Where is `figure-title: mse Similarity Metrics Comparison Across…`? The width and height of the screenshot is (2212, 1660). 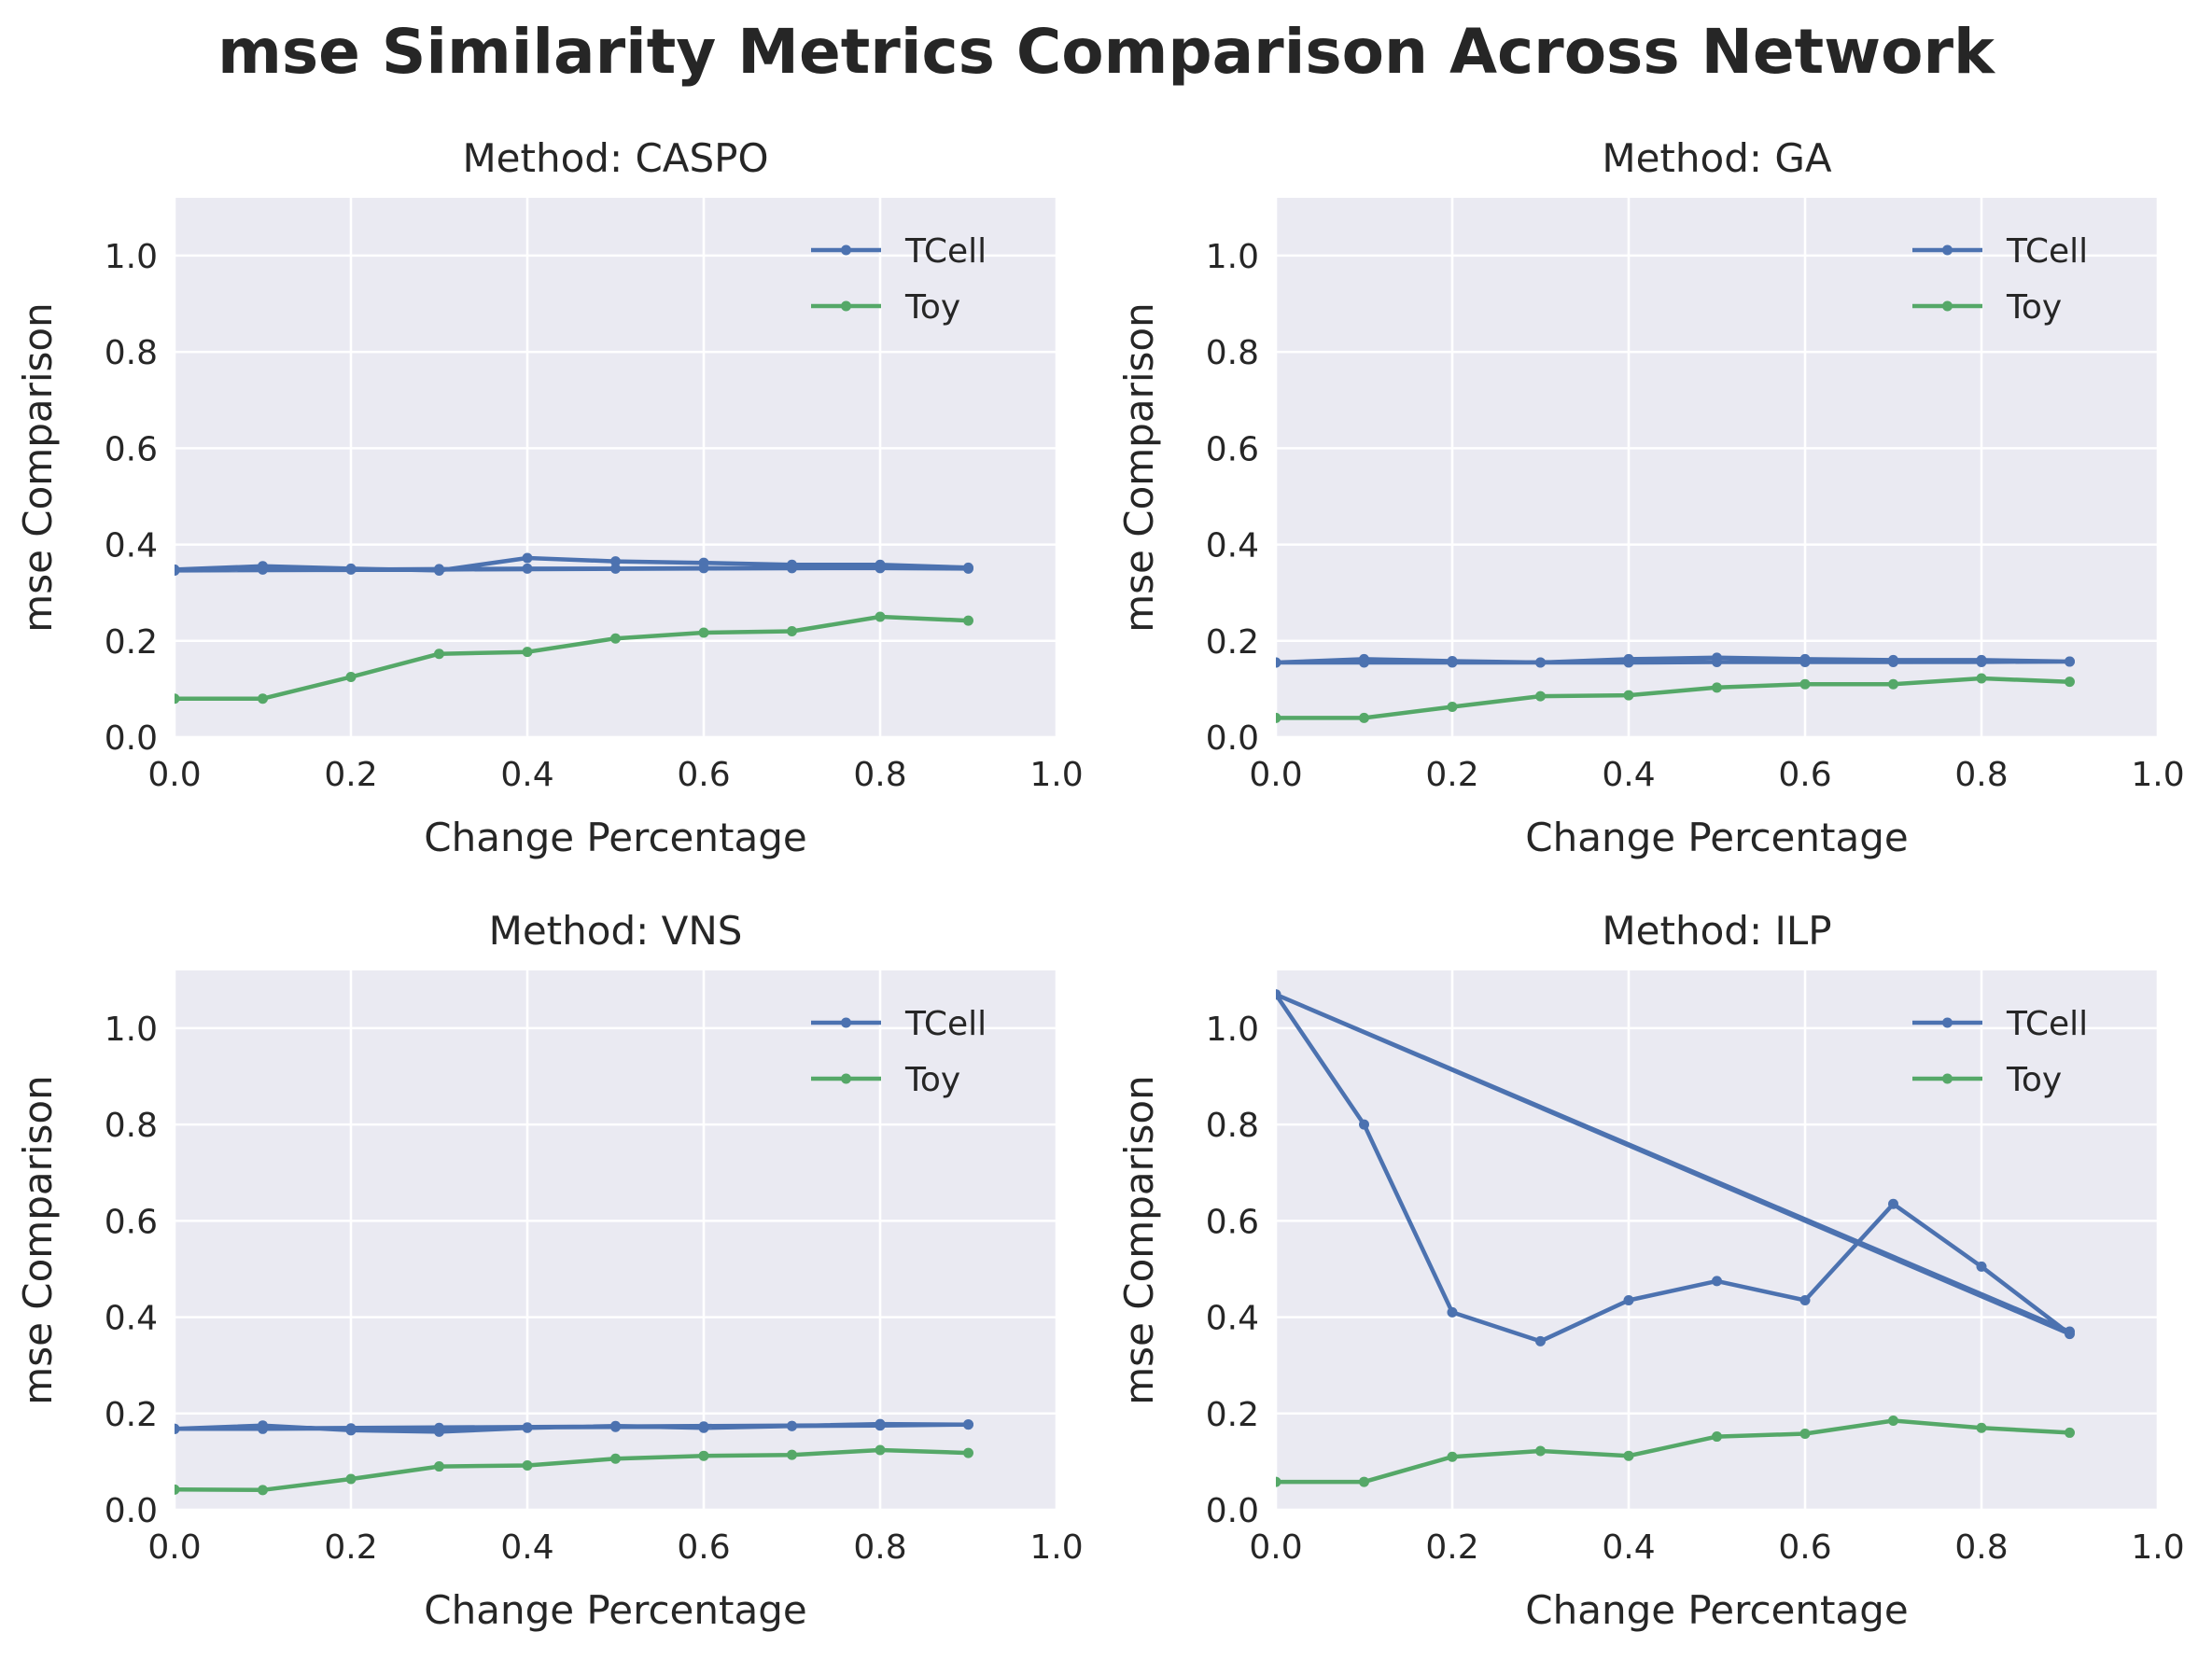 figure-title: mse Similarity Metrics Comparison Across… is located at coordinates (1106, 52).